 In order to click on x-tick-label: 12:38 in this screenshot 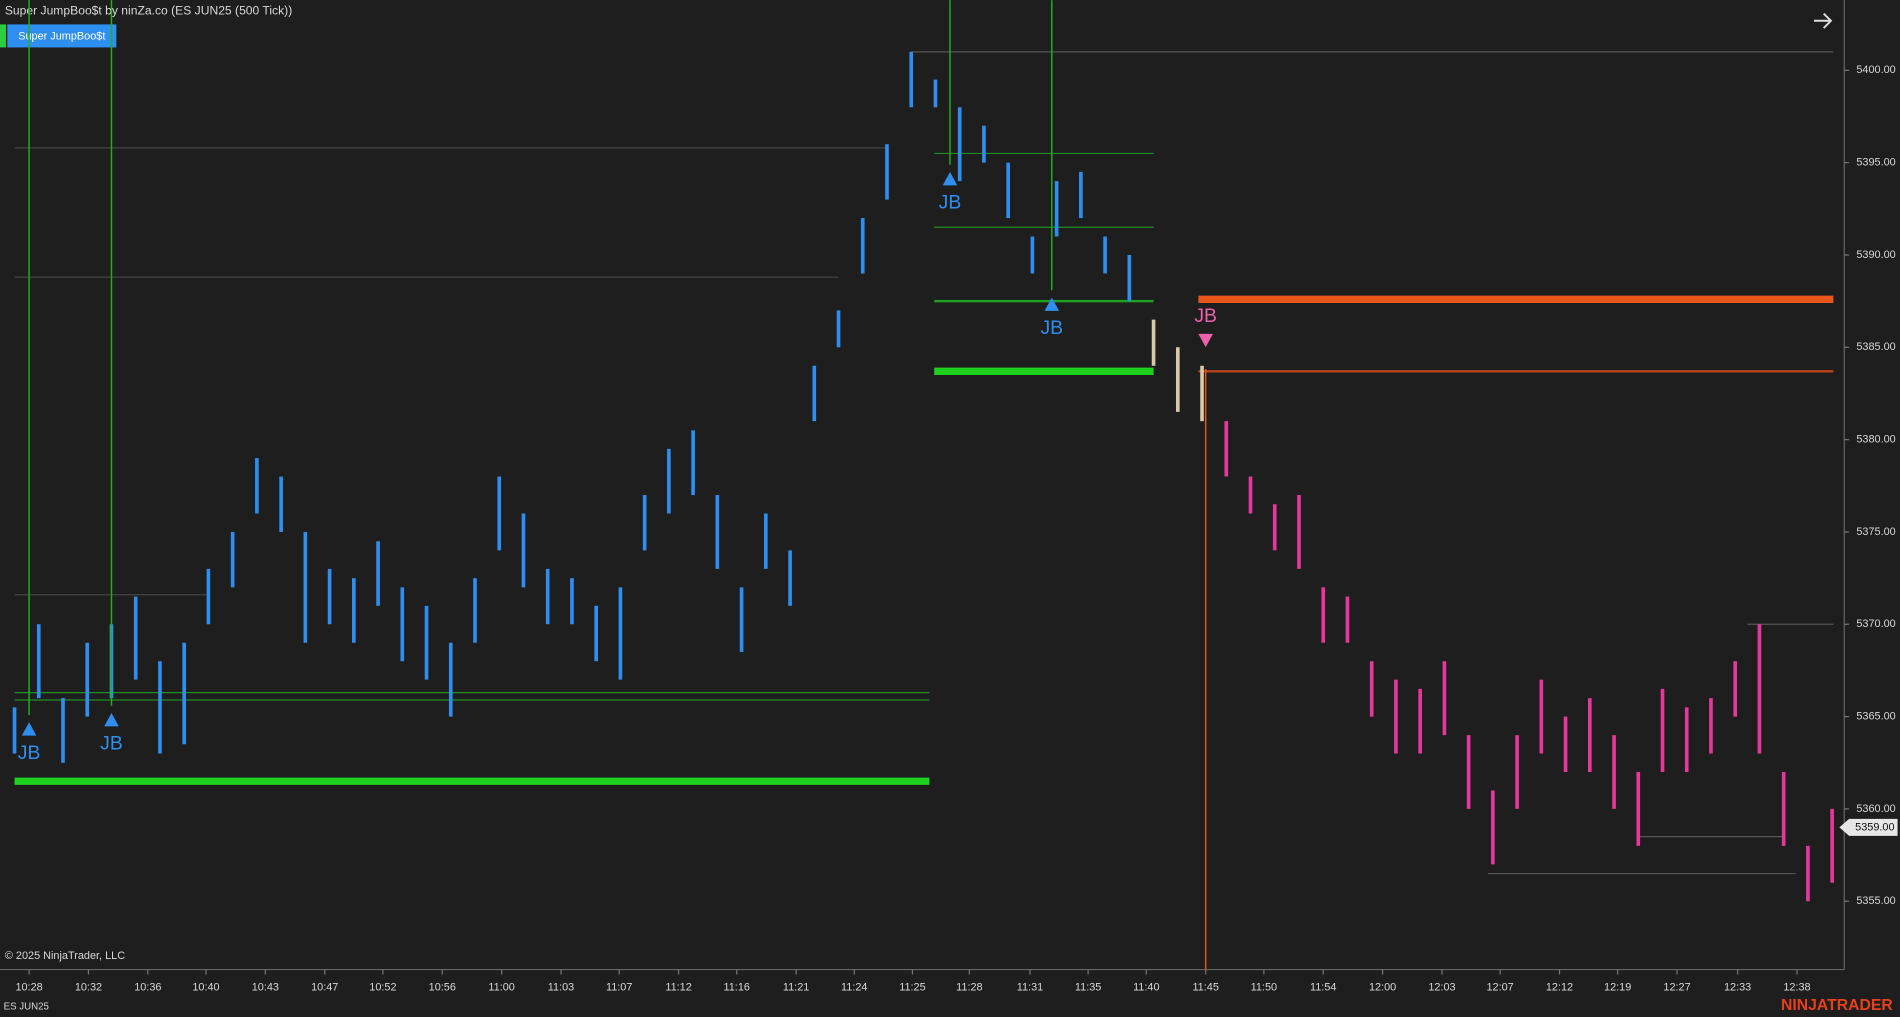, I will do `click(1796, 988)`.